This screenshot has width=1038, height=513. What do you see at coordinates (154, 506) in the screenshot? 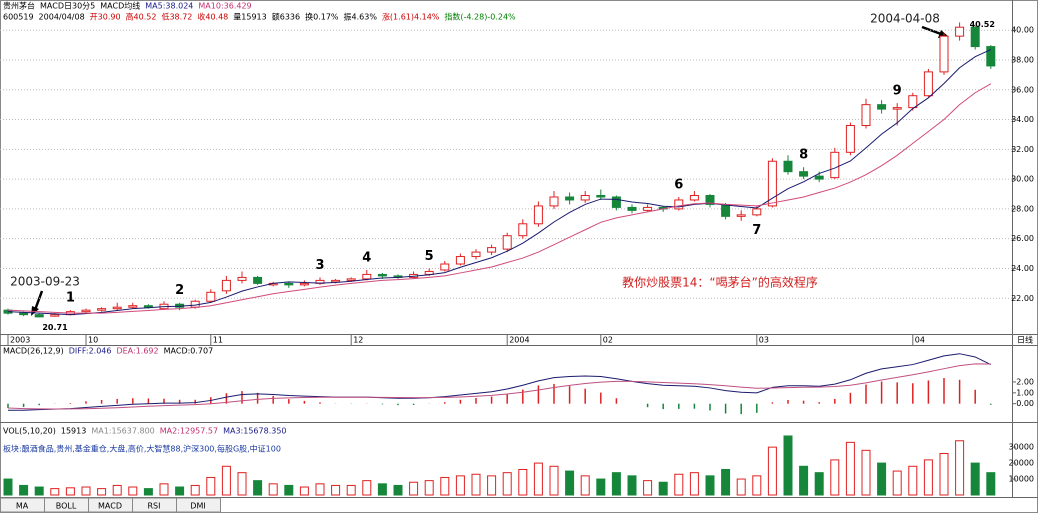
I see `tab-label: RSI` at bounding box center [154, 506].